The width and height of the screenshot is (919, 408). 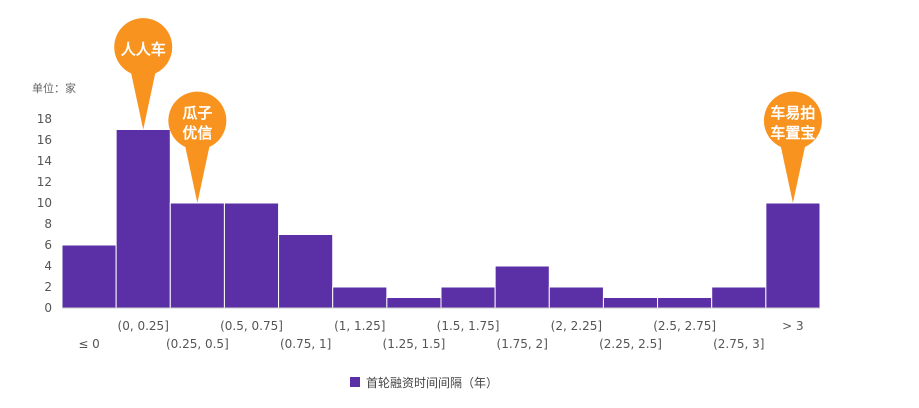 I want to click on x-tick-label: (2, 2.25], so click(x=576, y=326).